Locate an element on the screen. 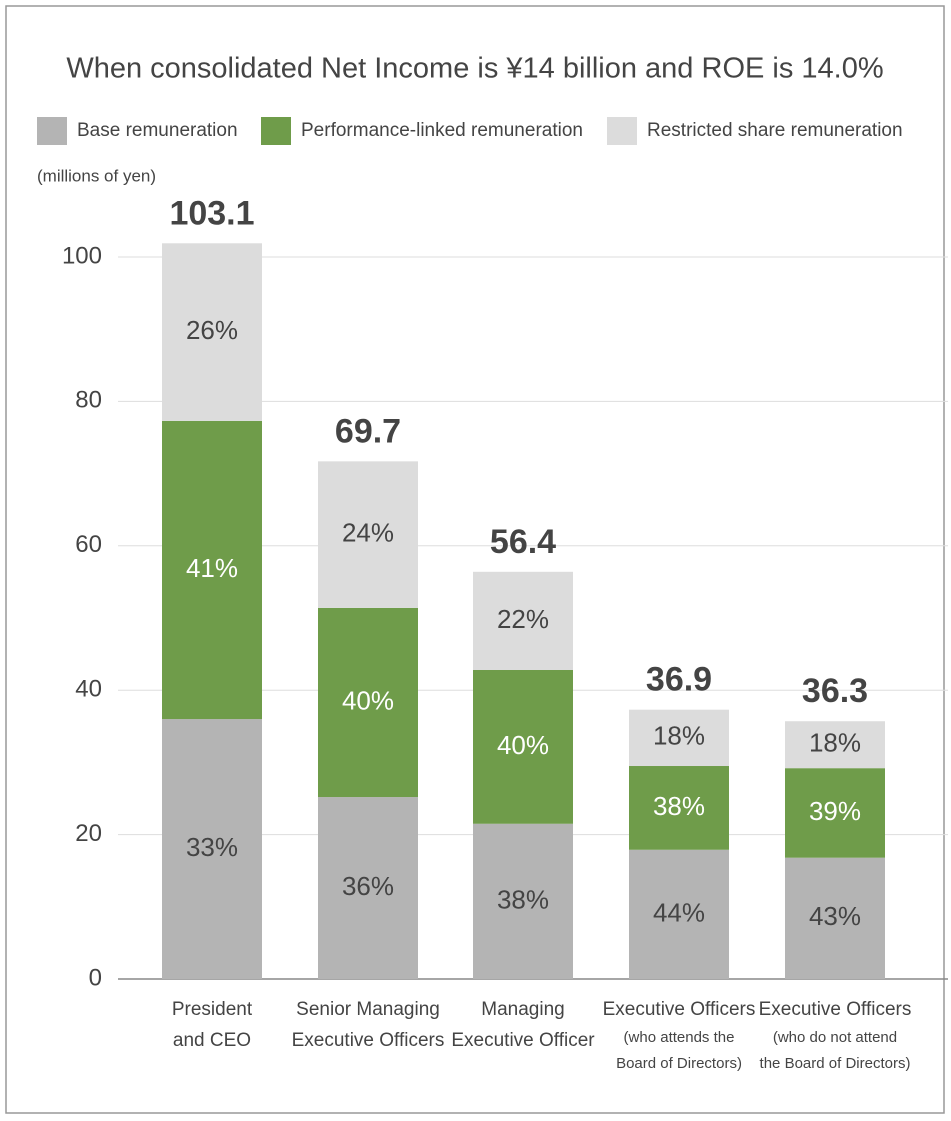  x-tick-label: Executive Officer is located at coordinates (523, 1040).